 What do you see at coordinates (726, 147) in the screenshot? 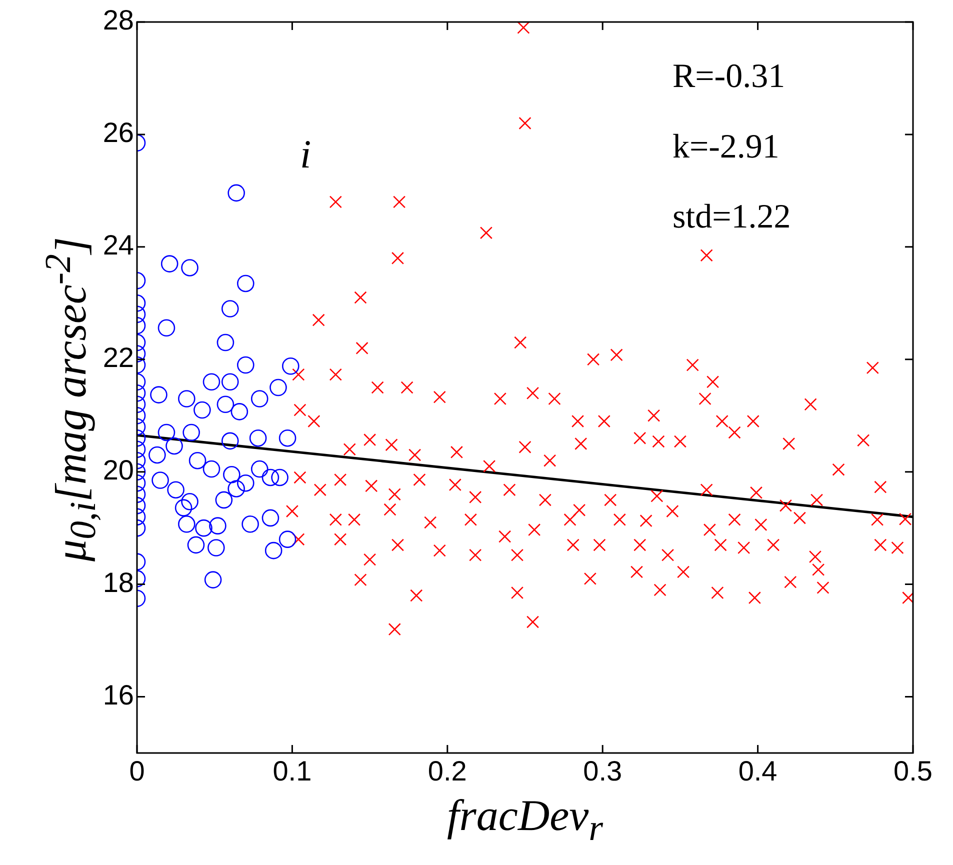
I see `annotation: k=-2.91` at bounding box center [726, 147].